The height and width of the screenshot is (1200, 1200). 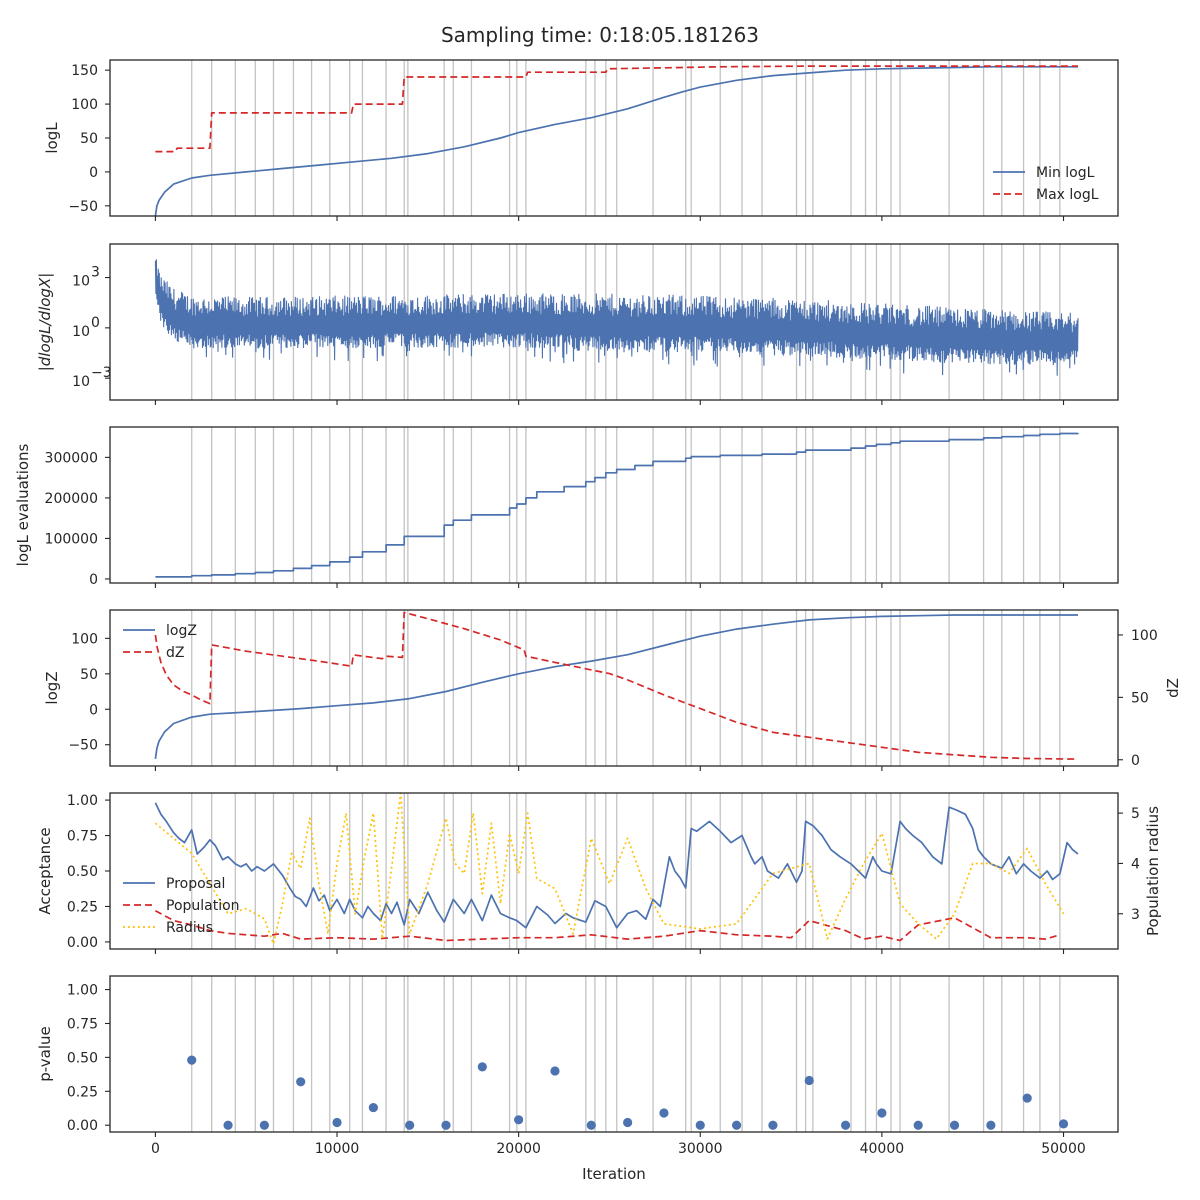 I want to click on x-tick-label: 20000, so click(x=518, y=1149).